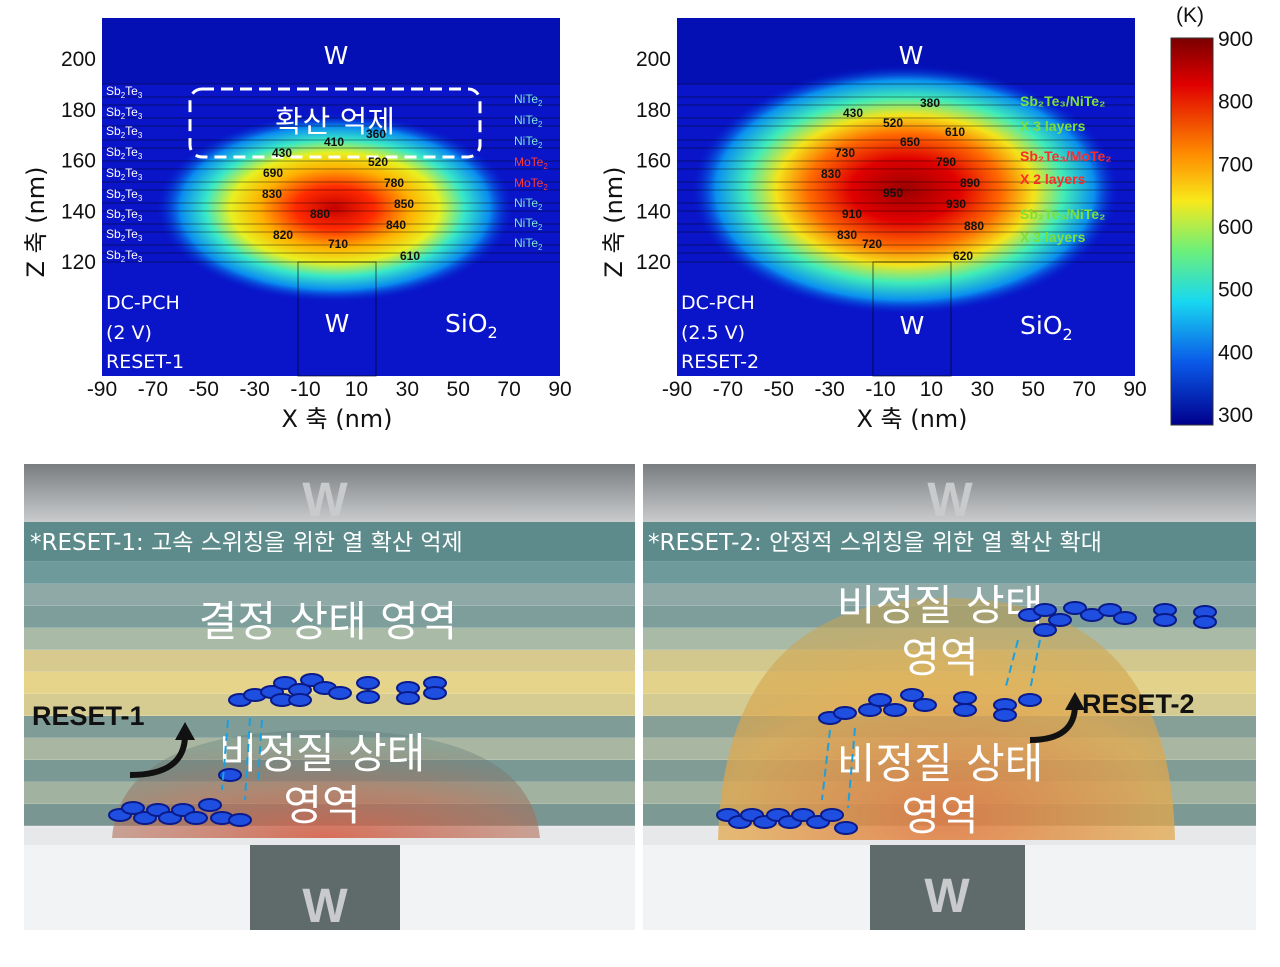 The width and height of the screenshot is (1280, 967). I want to click on panel1-bottom-electrode, so click(337, 319).